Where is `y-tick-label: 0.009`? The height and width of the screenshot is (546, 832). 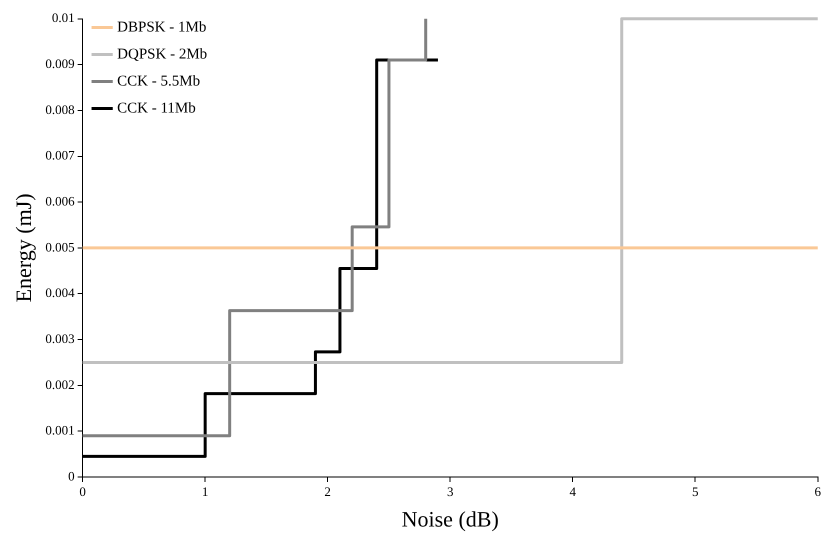
y-tick-label: 0.009 is located at coordinates (60, 64).